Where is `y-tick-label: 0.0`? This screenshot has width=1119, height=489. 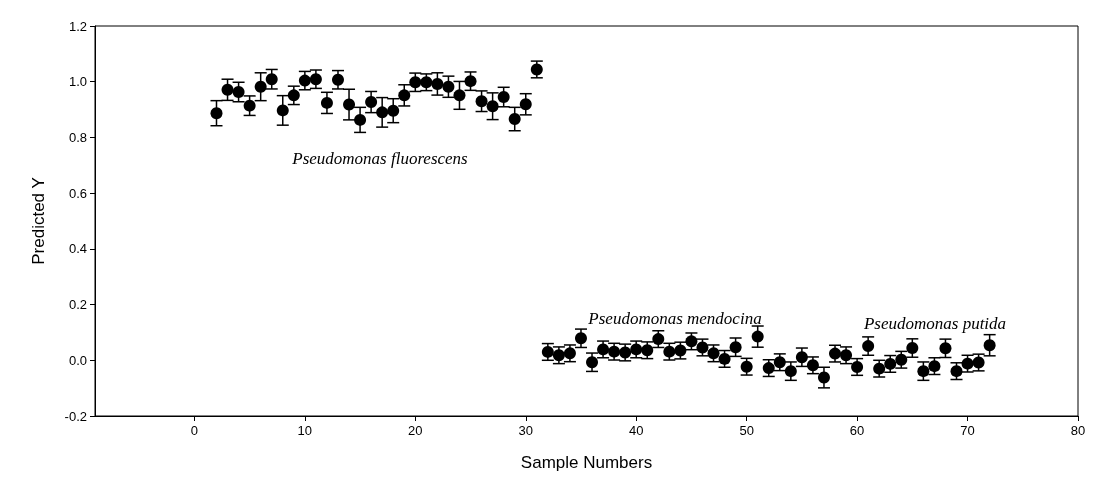
y-tick-label: 0.0 is located at coordinates (77, 360).